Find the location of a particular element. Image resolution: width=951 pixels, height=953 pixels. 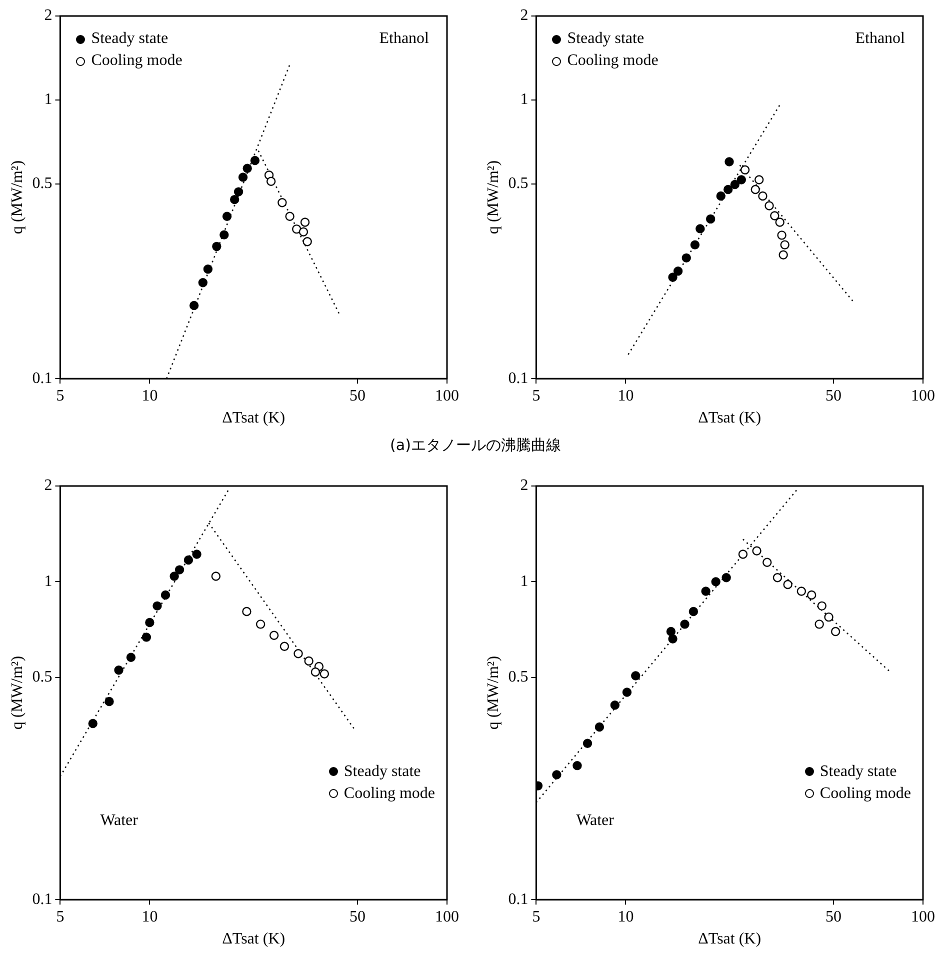

text: (a)エタノールの沸騰曲線 is located at coordinates (475, 445).